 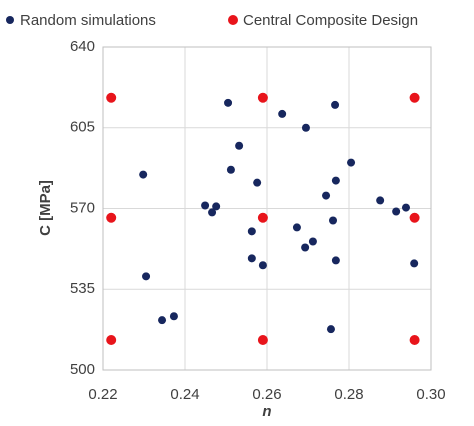 What do you see at coordinates (82, 127) in the screenshot?
I see `y-tick-label: 605` at bounding box center [82, 127].